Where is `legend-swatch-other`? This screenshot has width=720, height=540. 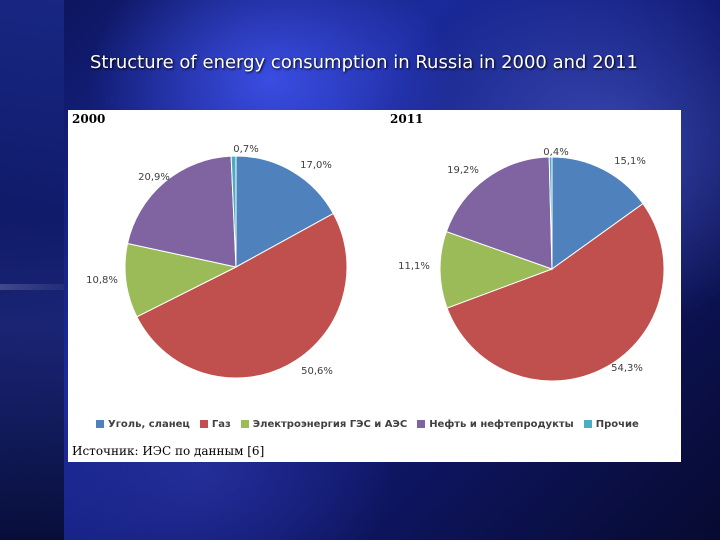
legend-swatch-other is located at coordinates (587, 424).